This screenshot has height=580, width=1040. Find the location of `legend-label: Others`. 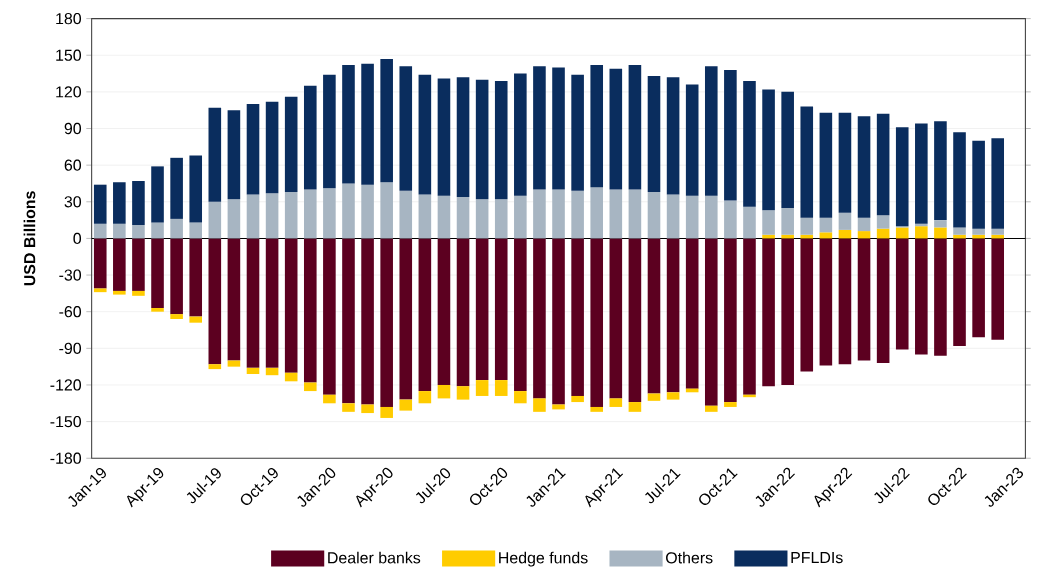

legend-label: Others is located at coordinates (689, 557).